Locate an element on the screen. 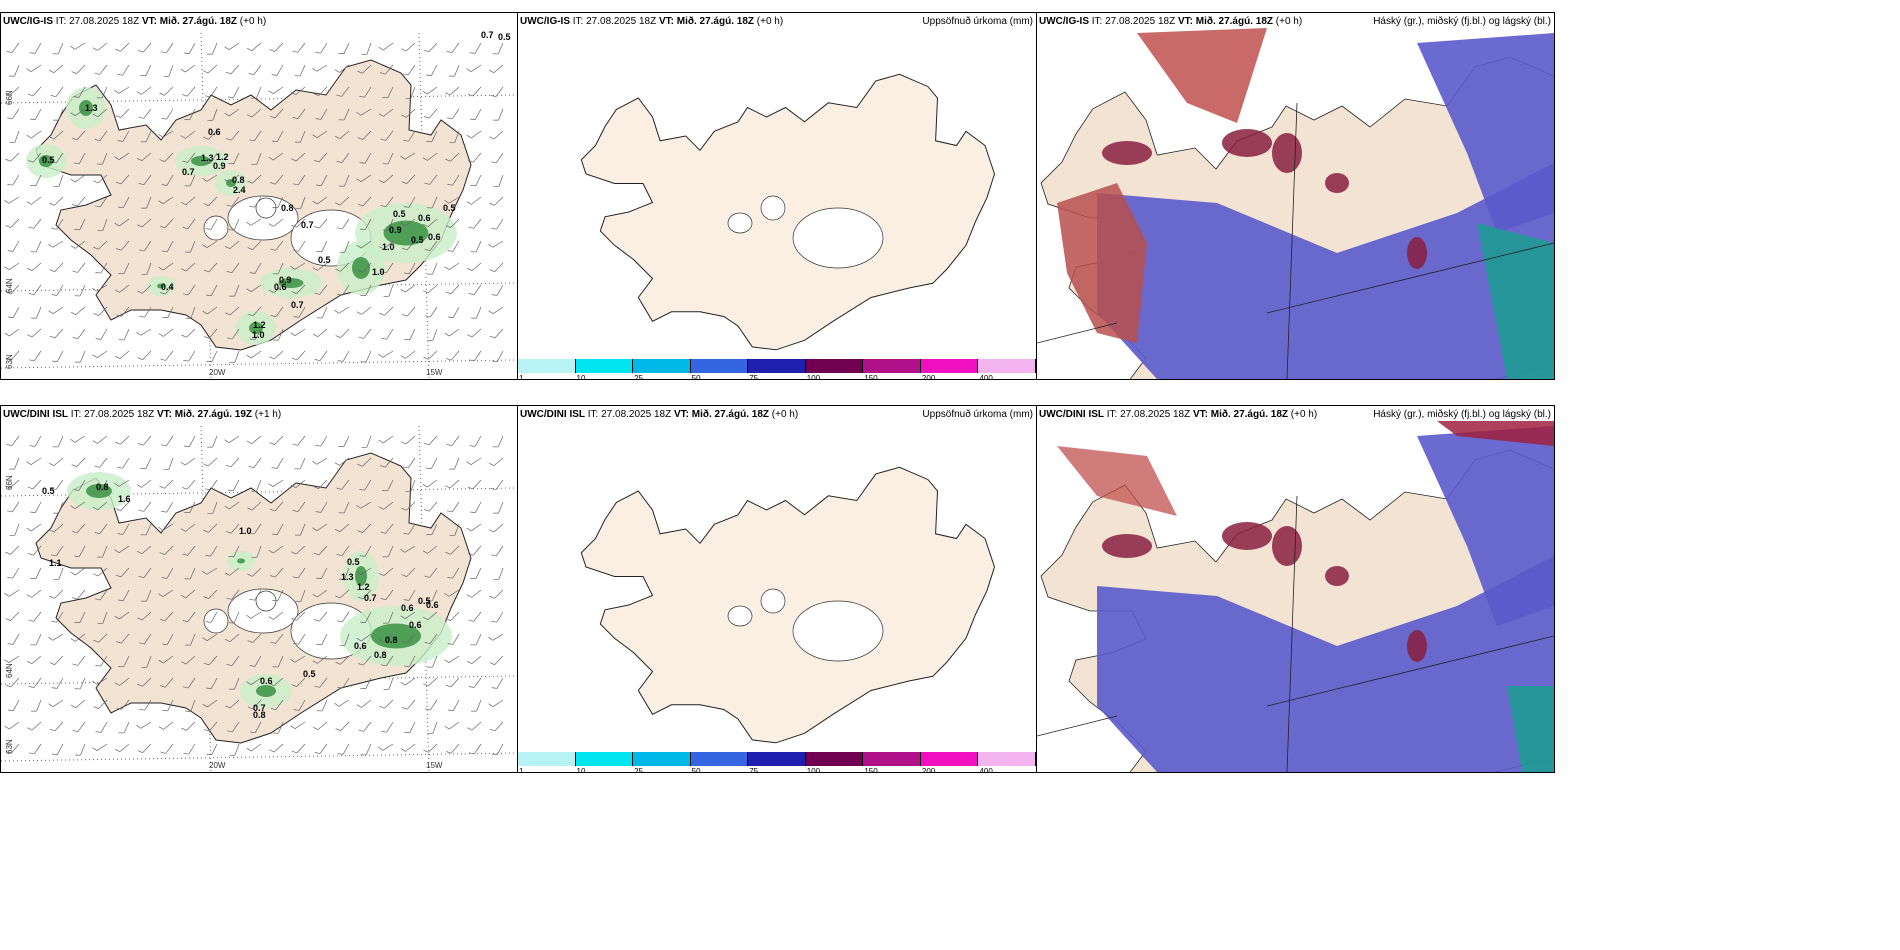 The width and height of the screenshot is (1900, 950). precip-value-label: 1.0 is located at coordinates (245, 531).